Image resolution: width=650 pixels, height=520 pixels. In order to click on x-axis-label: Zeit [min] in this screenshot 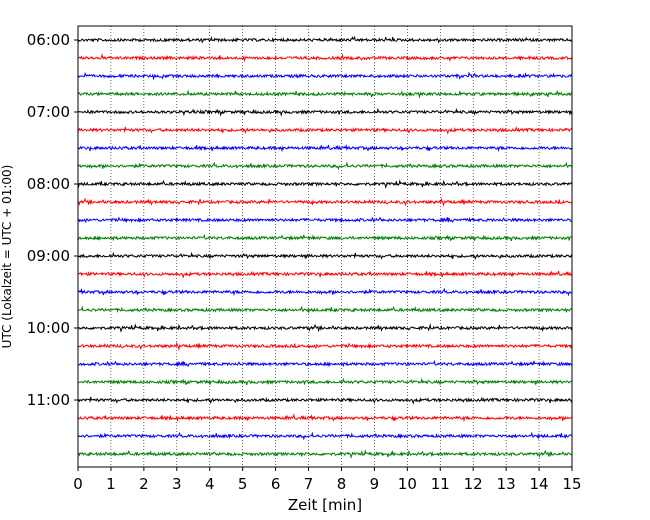, I will do `click(325, 505)`.